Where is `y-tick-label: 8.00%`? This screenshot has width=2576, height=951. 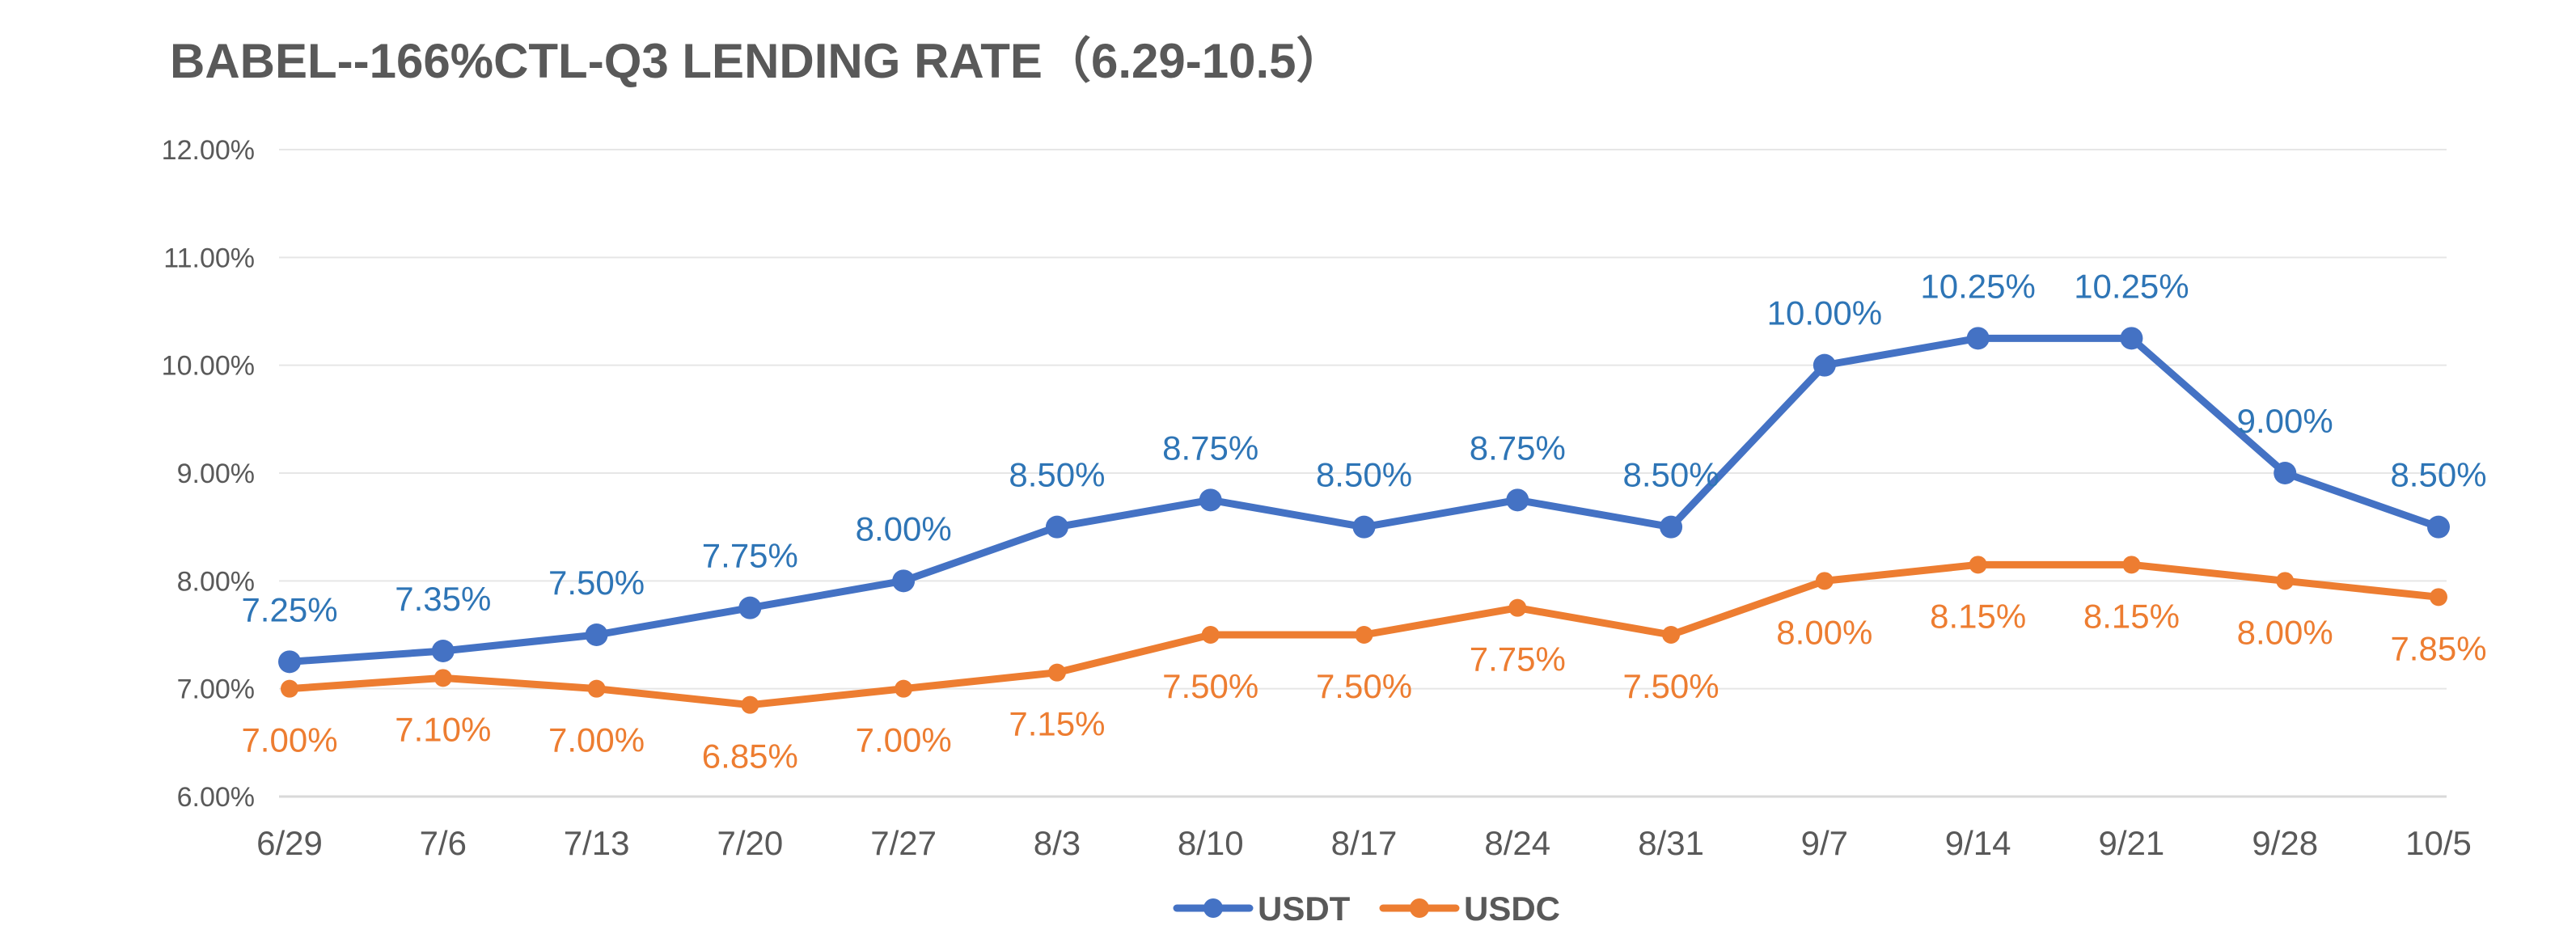
y-tick-label: 8.00% is located at coordinates (216, 581).